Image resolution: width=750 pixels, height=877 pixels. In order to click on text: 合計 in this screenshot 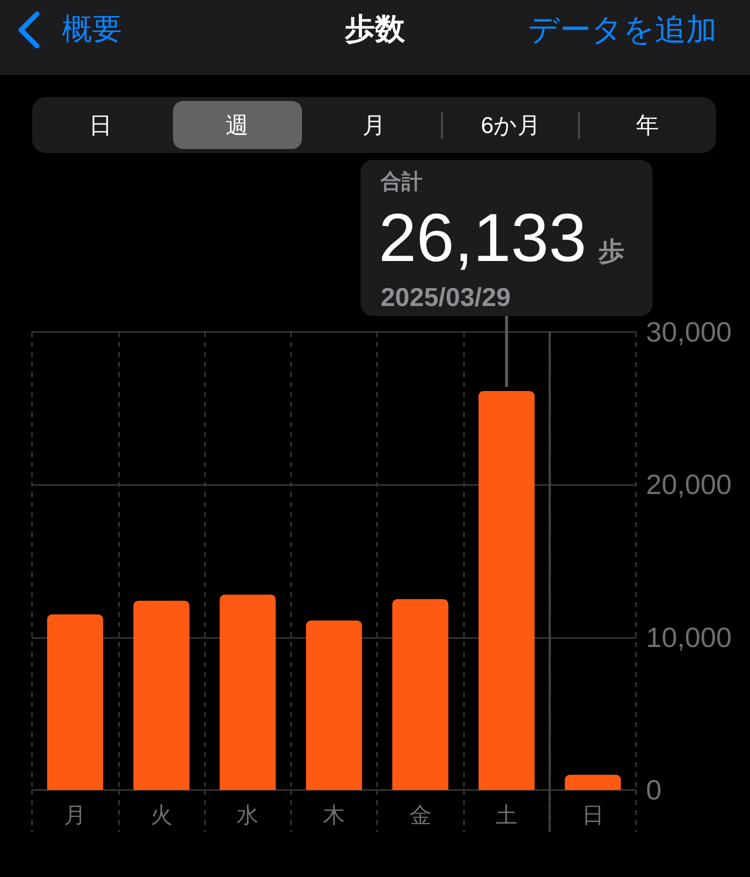, I will do `click(401, 182)`.